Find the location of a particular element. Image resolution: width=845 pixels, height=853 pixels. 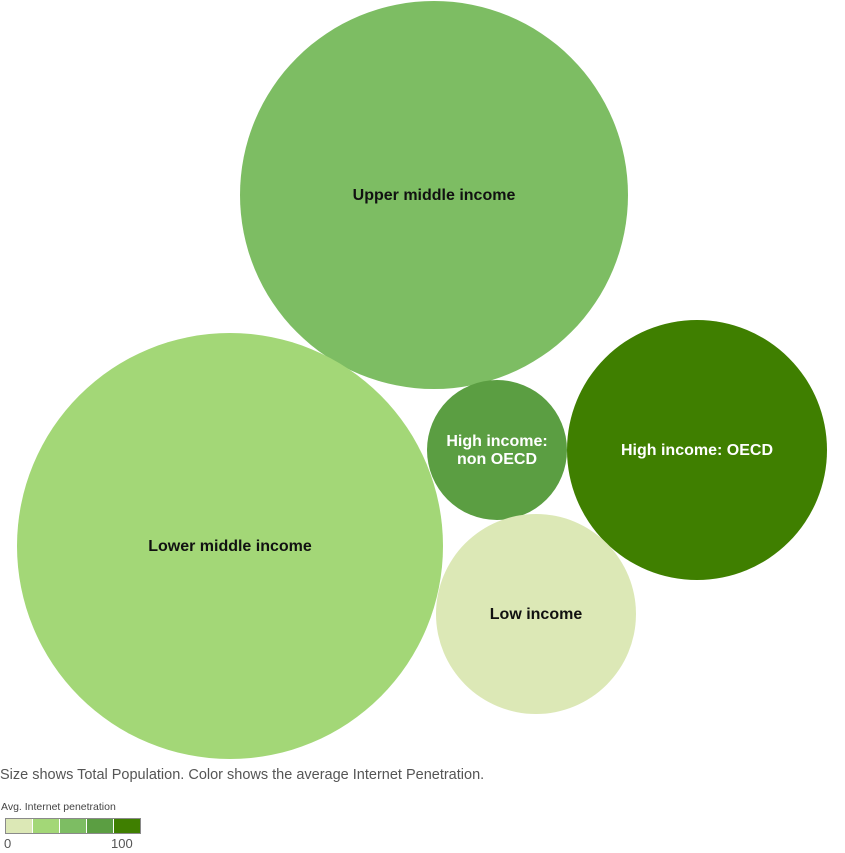

bubble-label-lower-middle-income: Lower middle income is located at coordinates (230, 546).